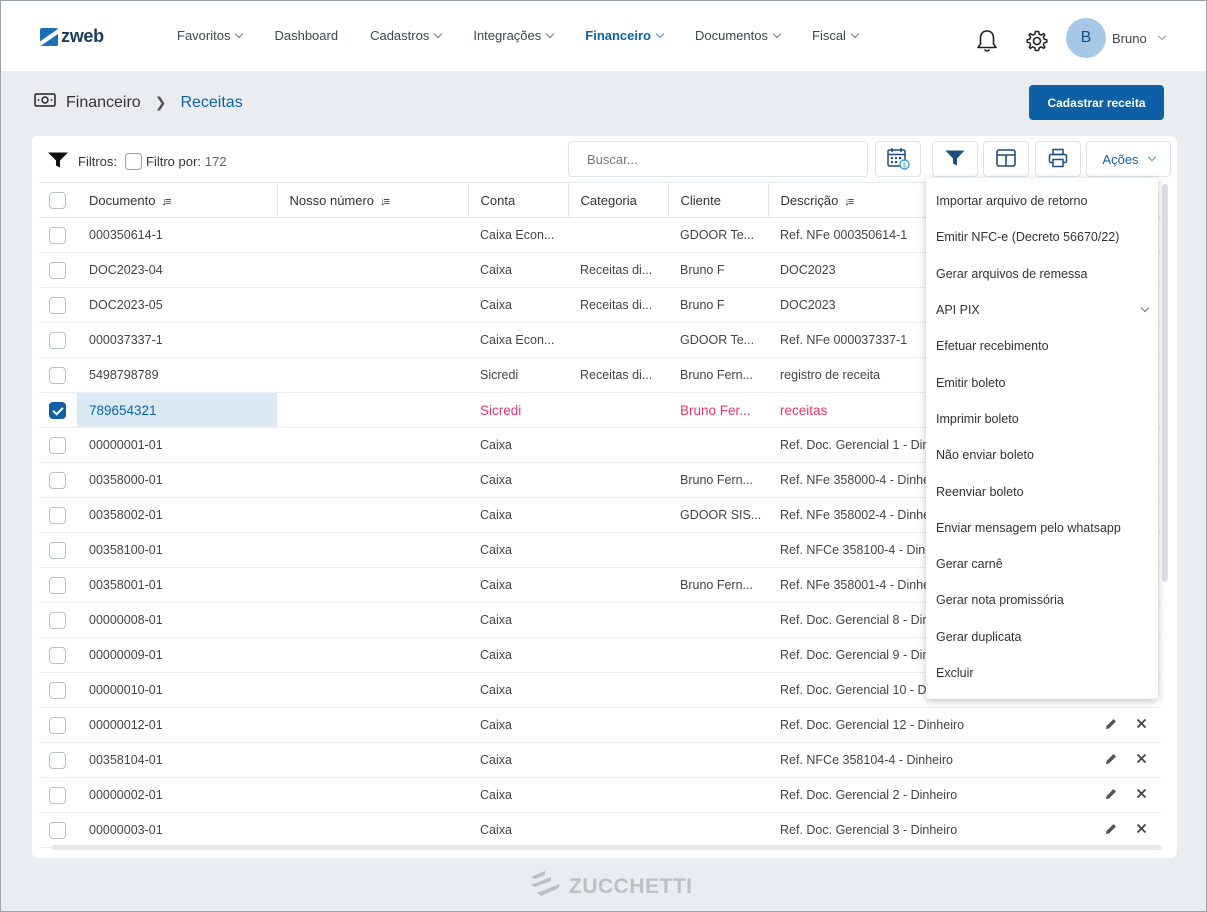  What do you see at coordinates (332, 200) in the screenshot?
I see `column-label: Nosso número` at bounding box center [332, 200].